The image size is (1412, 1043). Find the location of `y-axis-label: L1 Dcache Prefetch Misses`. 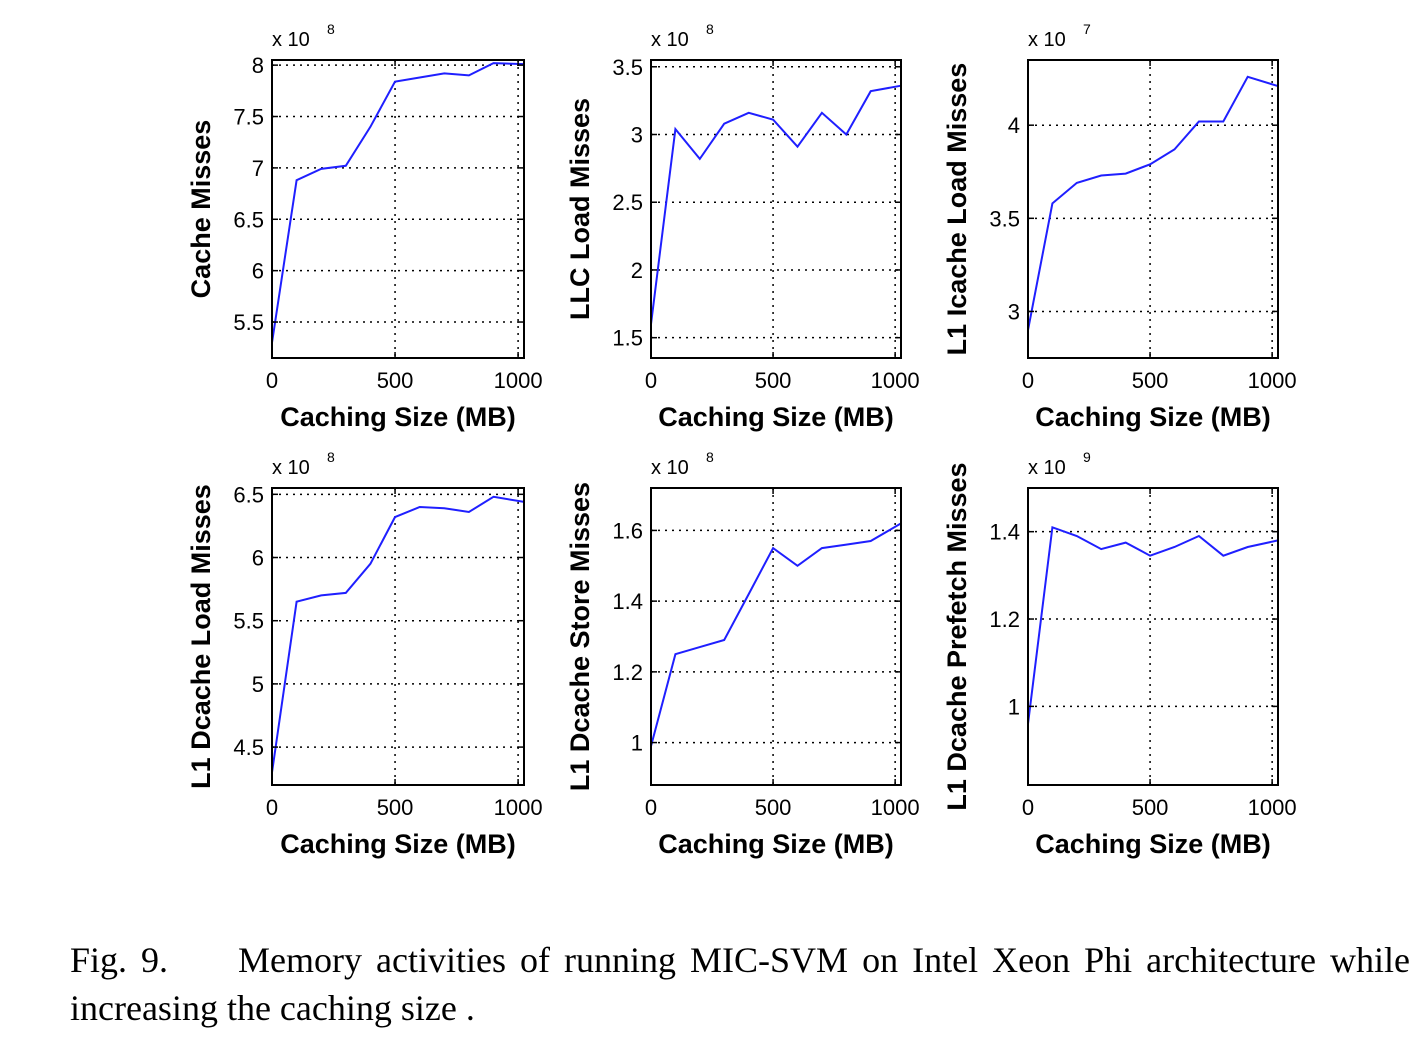

y-axis-label: L1 Dcache Prefetch Misses is located at coordinates (957, 636).